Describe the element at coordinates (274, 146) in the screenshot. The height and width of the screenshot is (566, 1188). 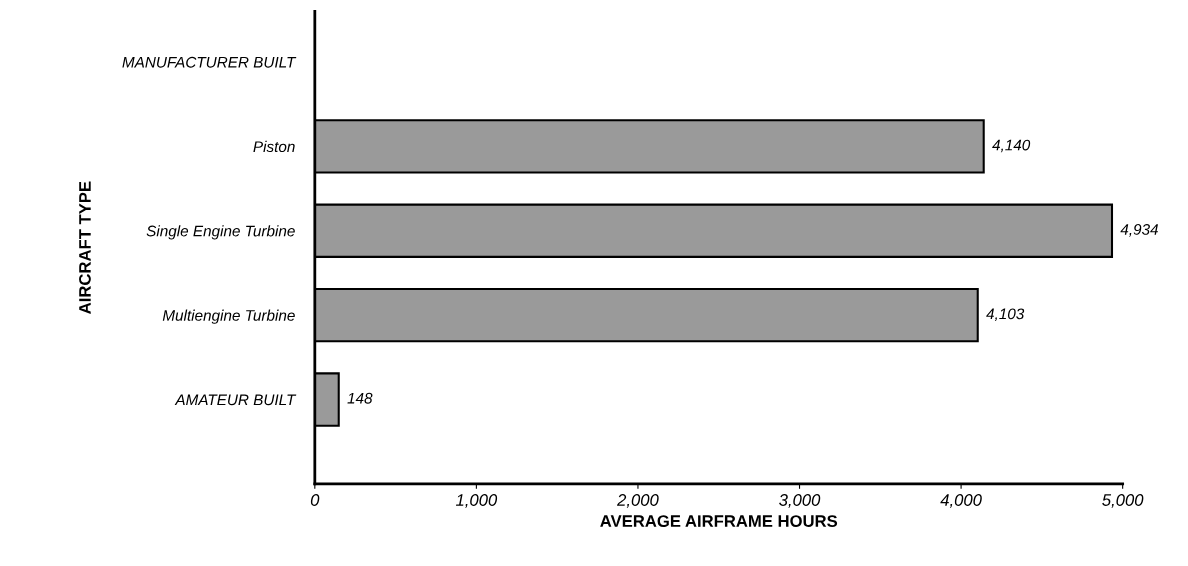
I see `y-tick-label: Piston` at that location.